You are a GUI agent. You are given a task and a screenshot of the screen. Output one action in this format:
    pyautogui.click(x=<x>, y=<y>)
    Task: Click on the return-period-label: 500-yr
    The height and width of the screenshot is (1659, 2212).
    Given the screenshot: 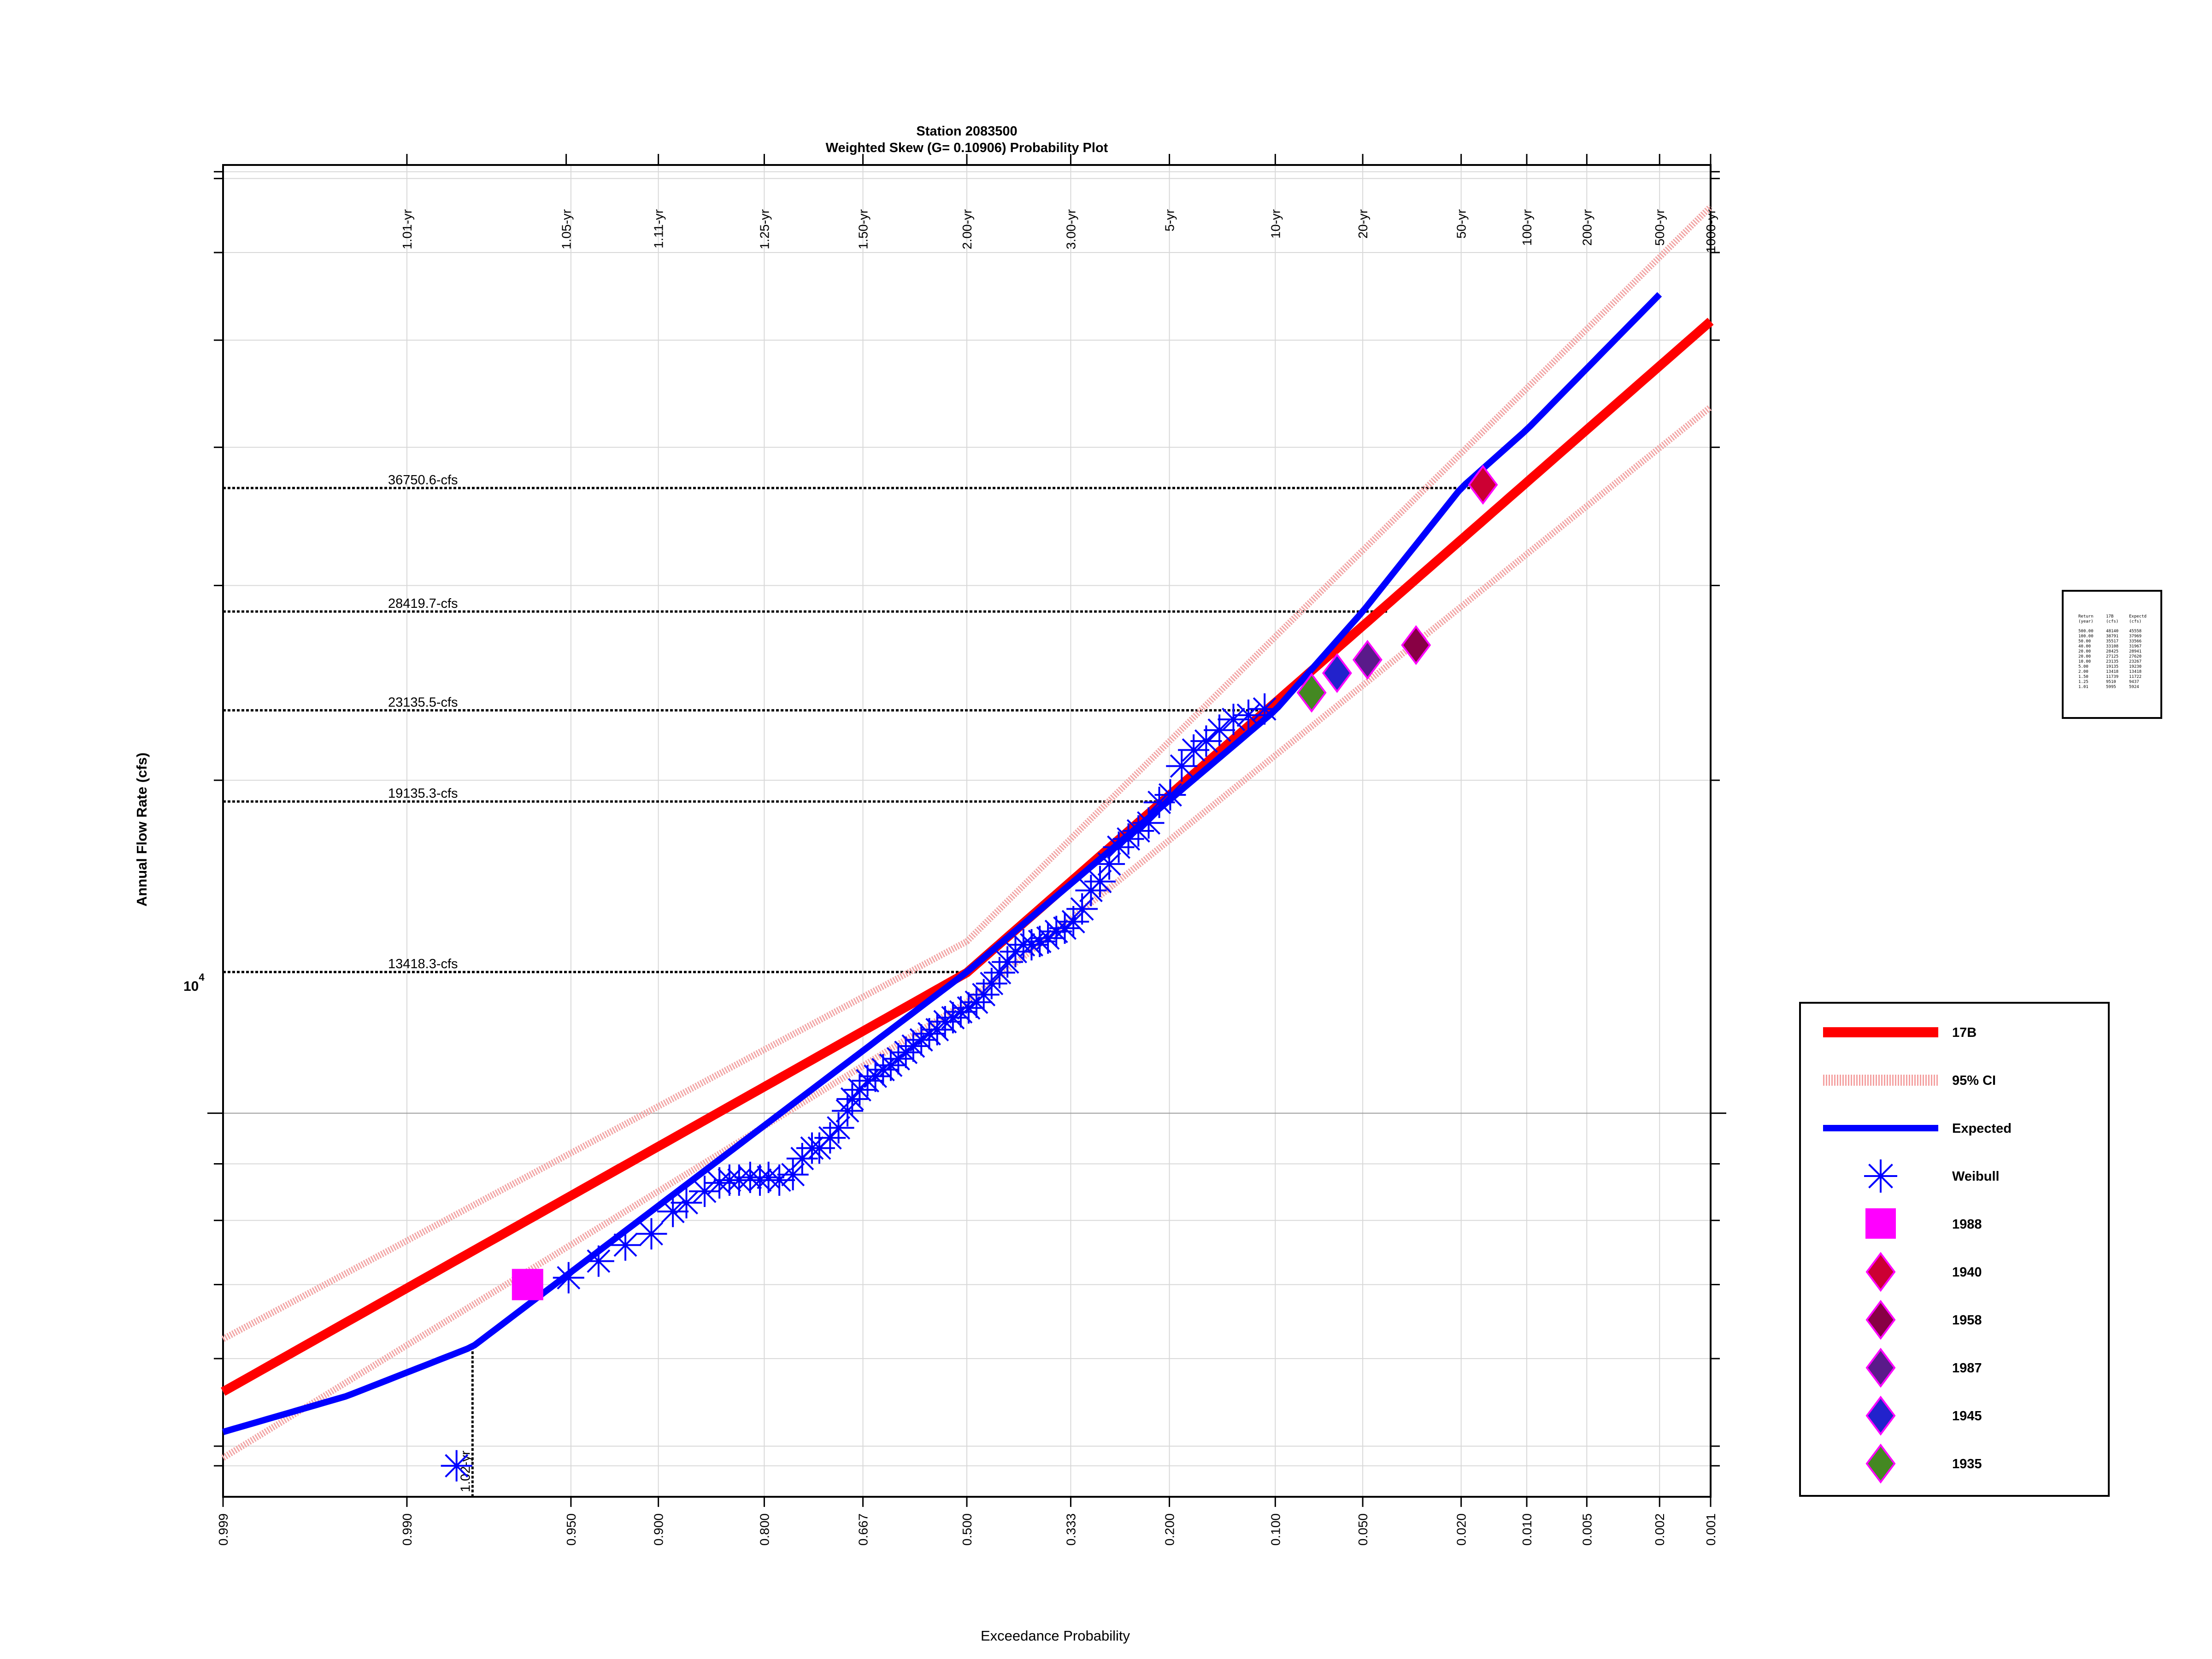 What is the action you would take?
    pyautogui.click(x=1660, y=227)
    